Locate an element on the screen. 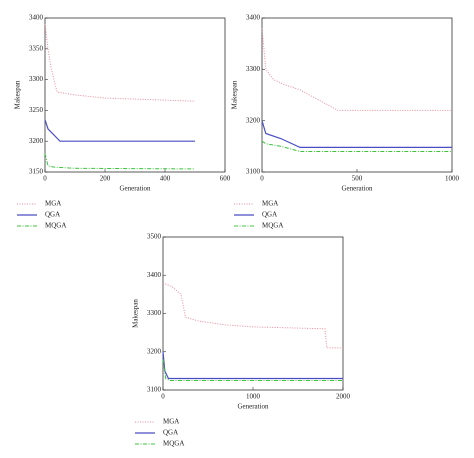 The image size is (474, 458). y-tick-label: 3250 is located at coordinates (36, 110).